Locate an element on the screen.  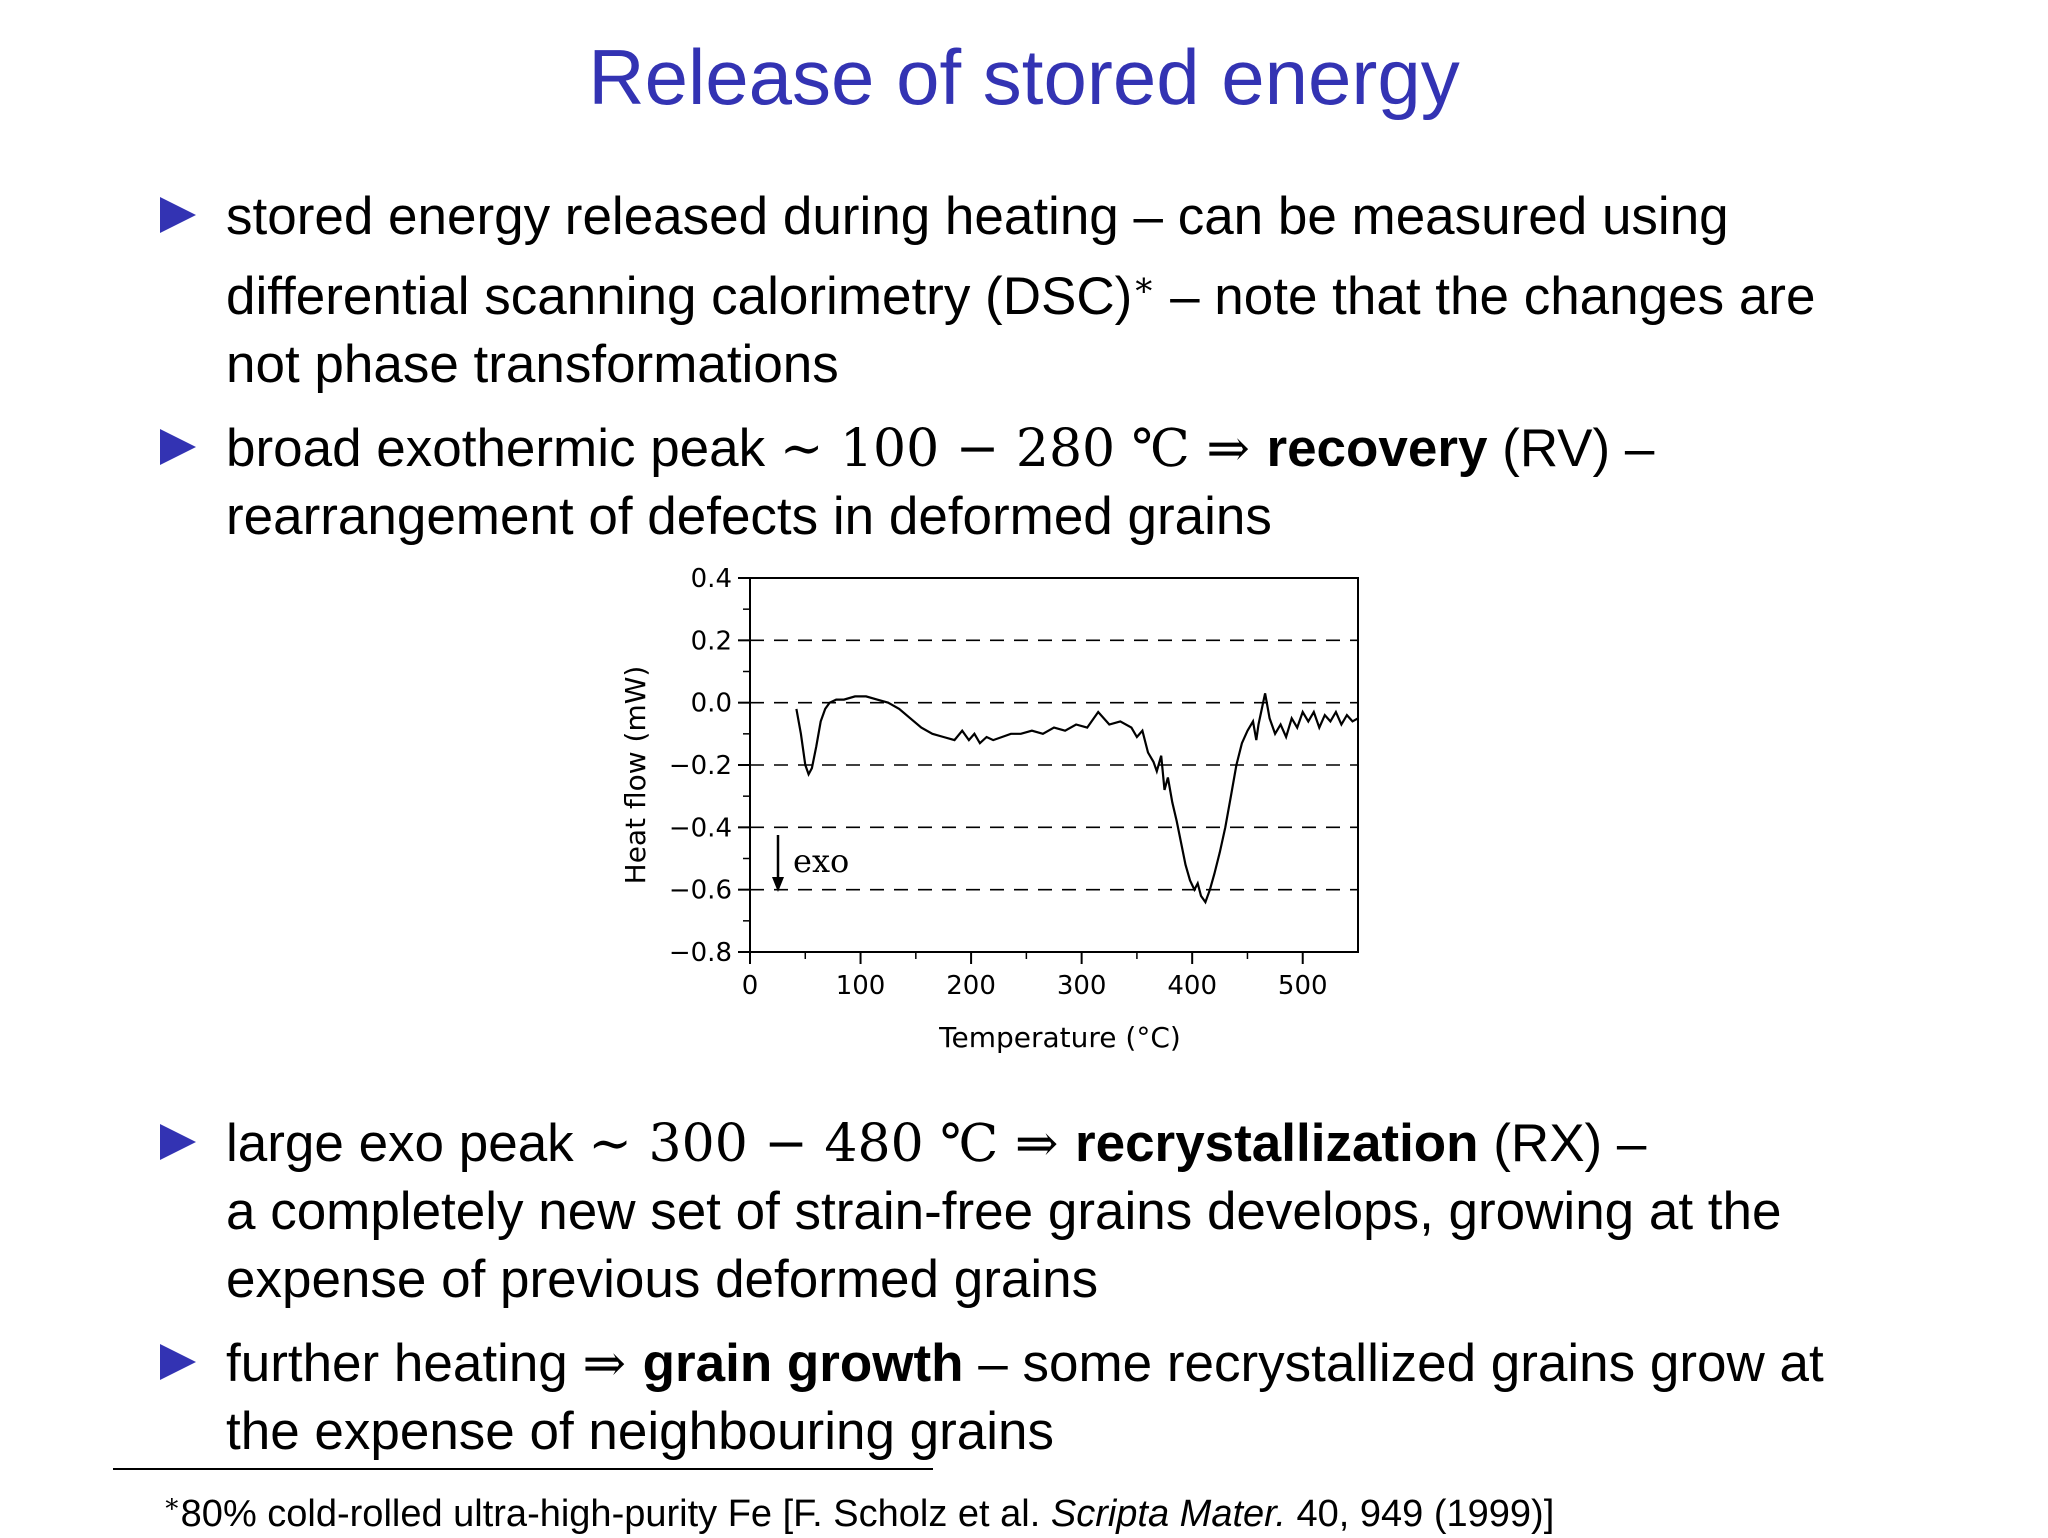
x-tick-label: 200 is located at coordinates (971, 986).